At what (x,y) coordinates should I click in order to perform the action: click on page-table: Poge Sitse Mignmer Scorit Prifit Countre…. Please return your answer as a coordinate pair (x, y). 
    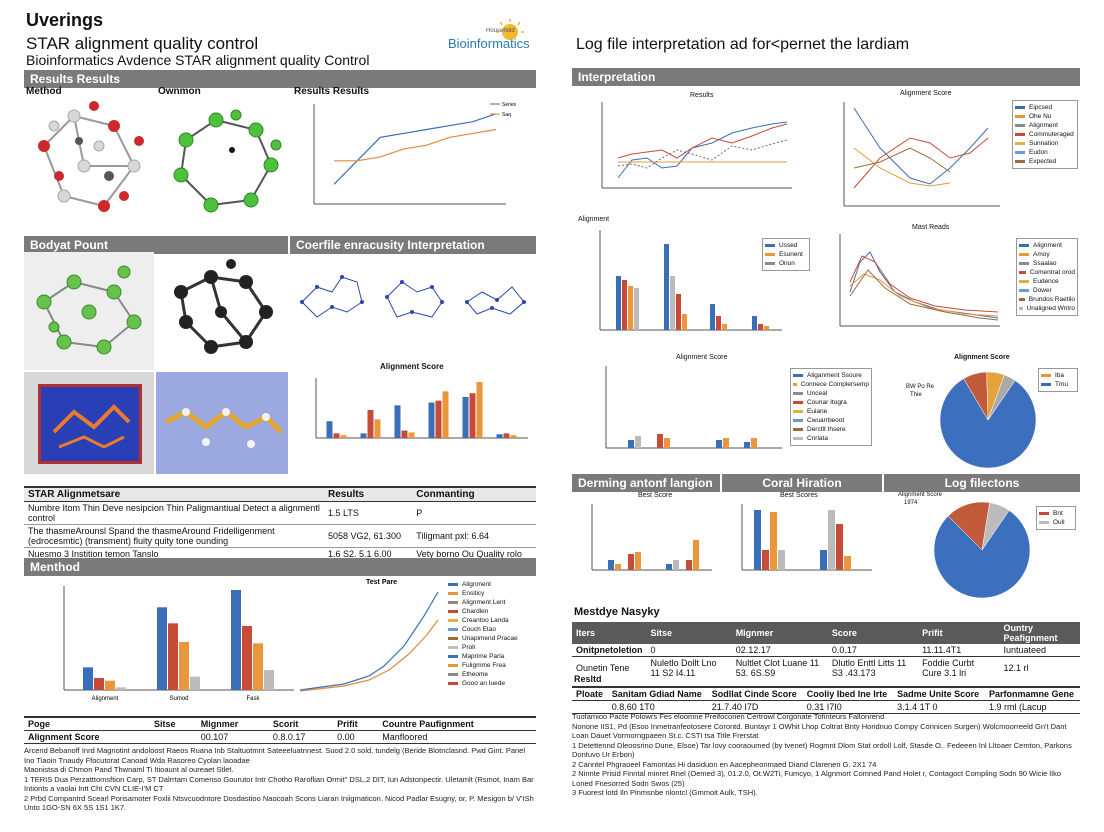
    Looking at the image, I should click on (280, 730).